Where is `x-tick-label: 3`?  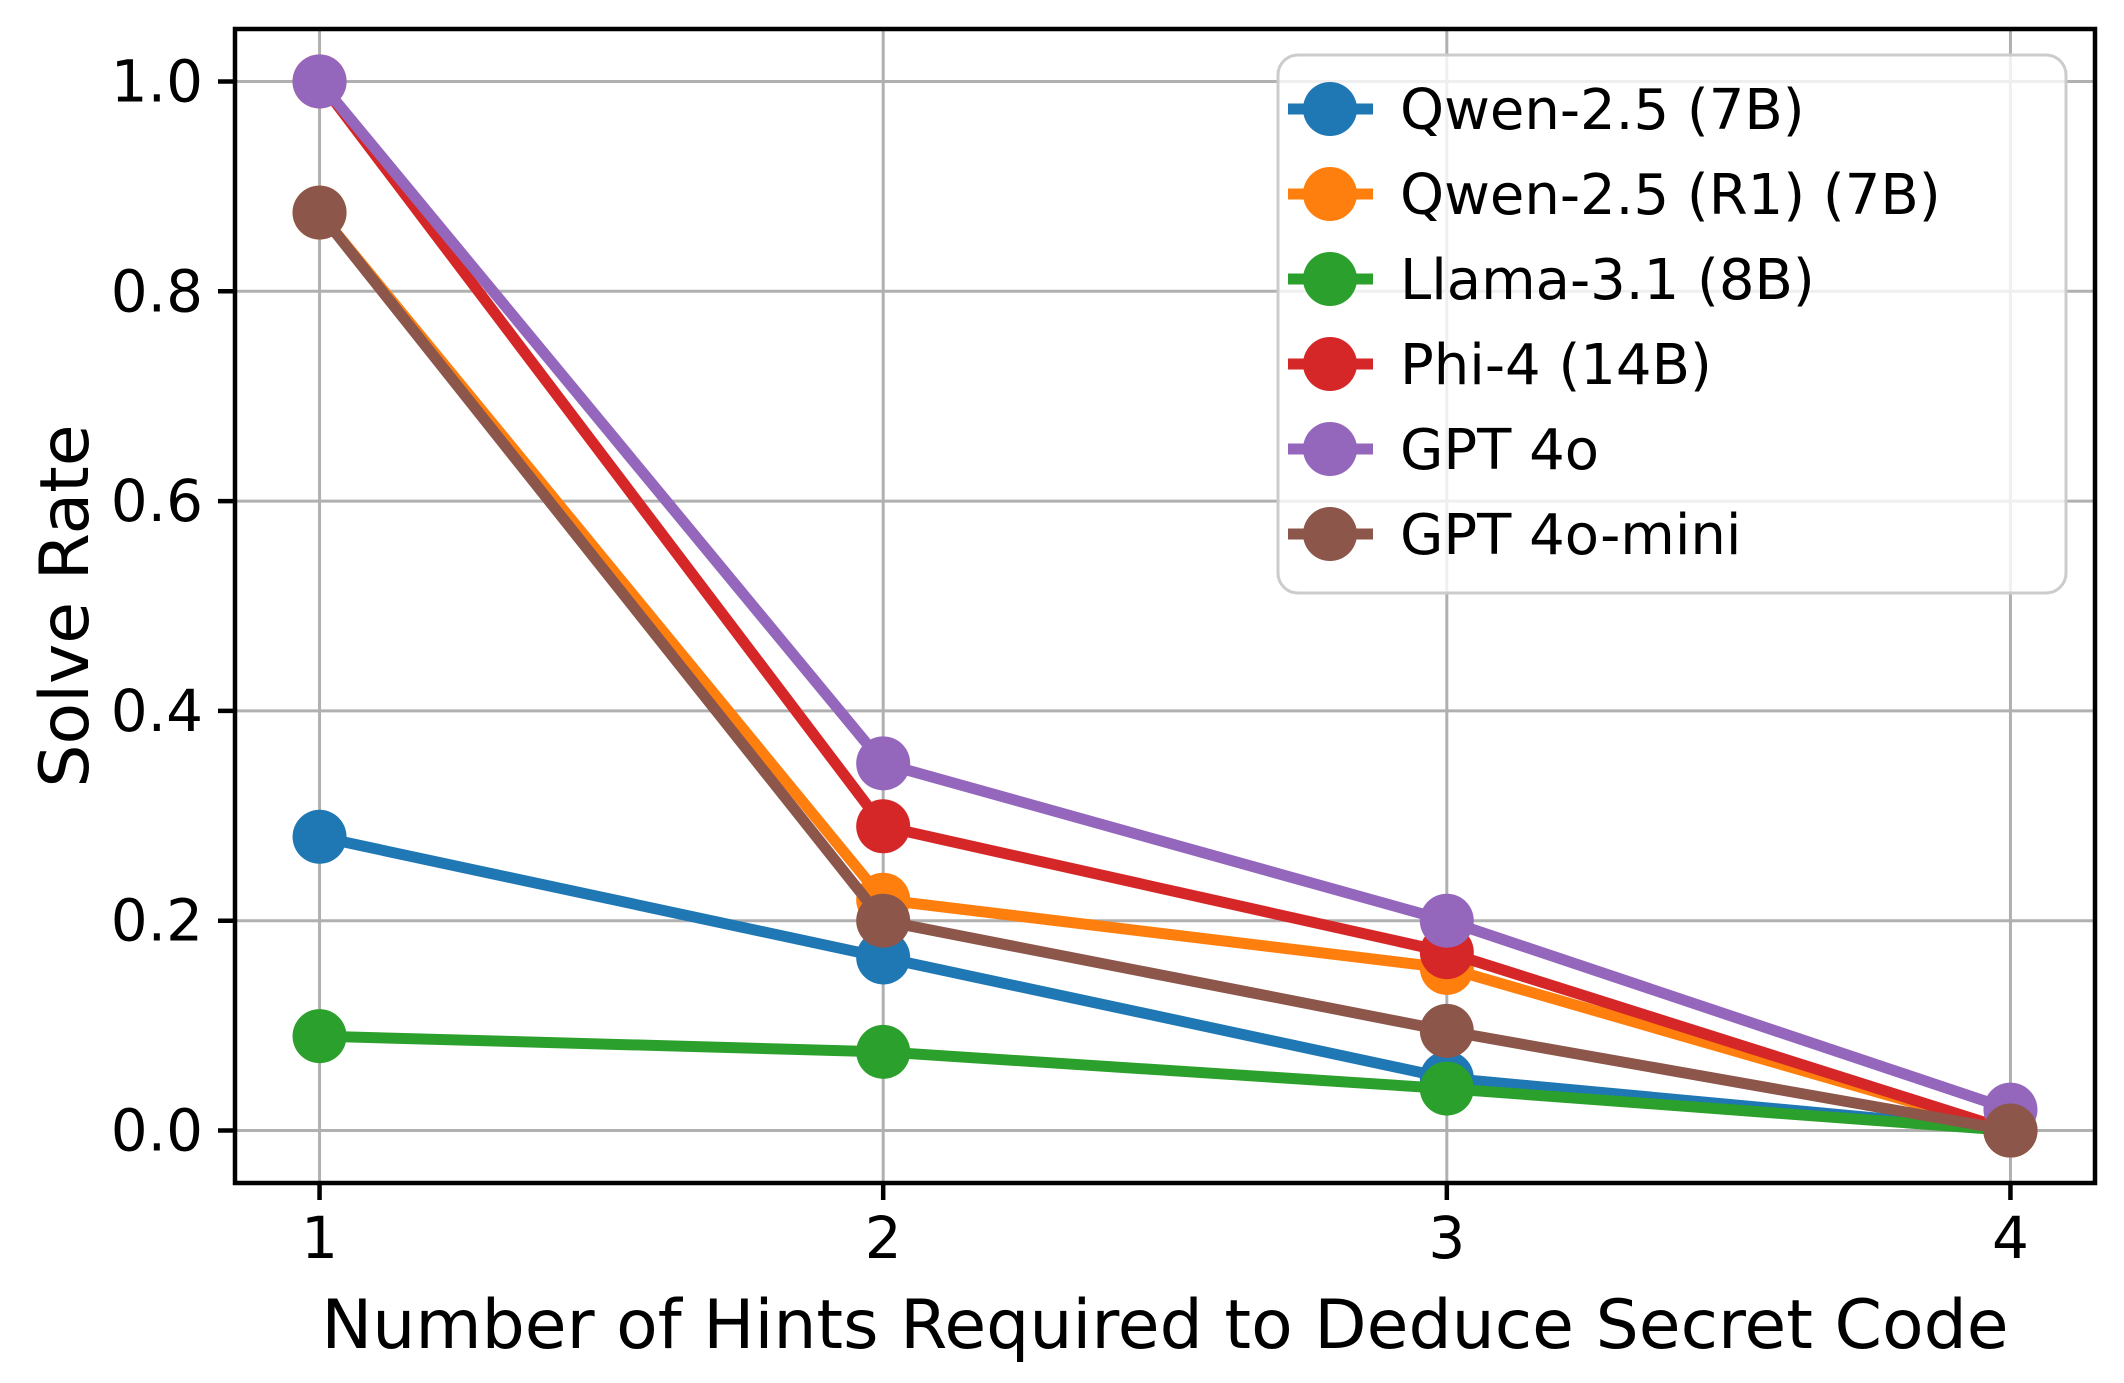 x-tick-label: 3 is located at coordinates (1446, 1238).